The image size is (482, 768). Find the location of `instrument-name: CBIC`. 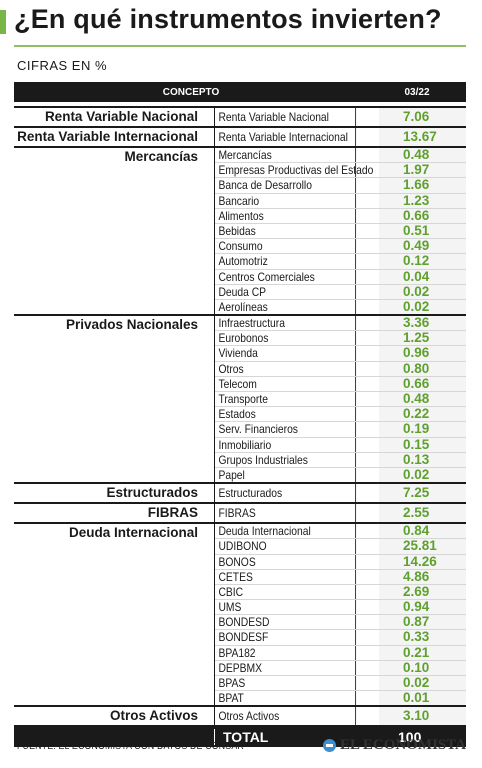

instrument-name: CBIC is located at coordinates (286, 592).